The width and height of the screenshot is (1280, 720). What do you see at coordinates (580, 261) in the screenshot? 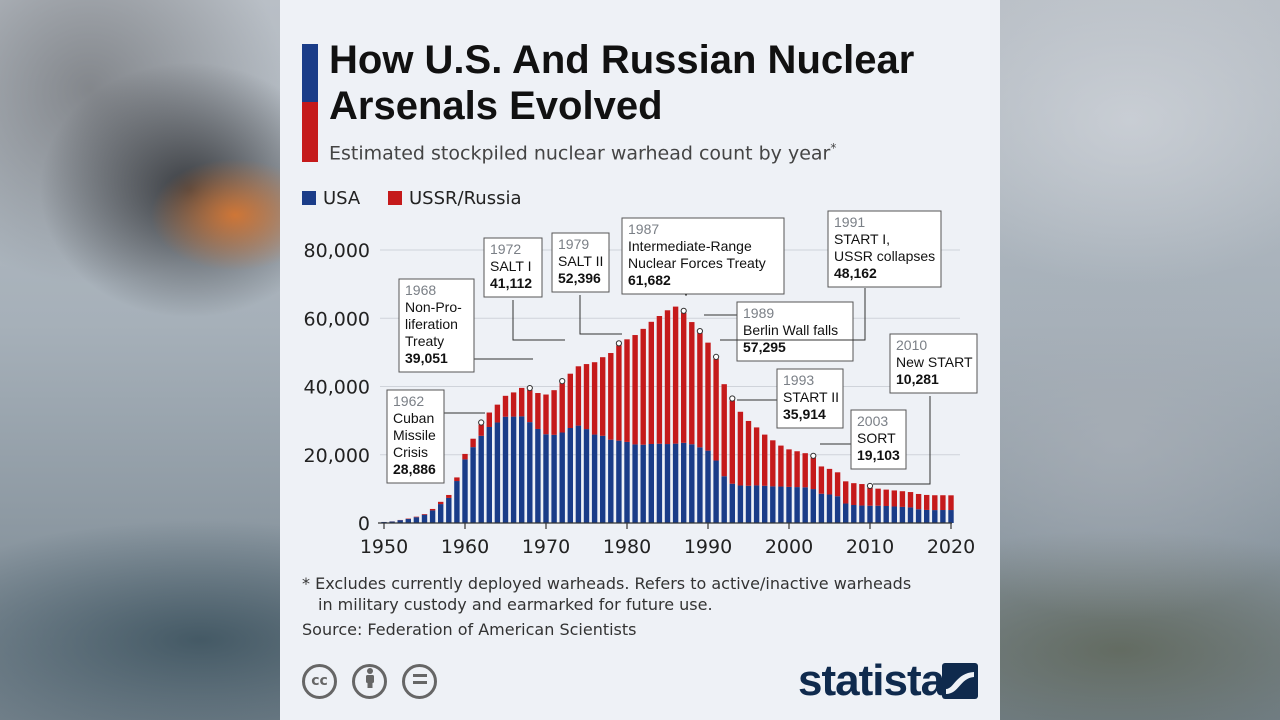
I see `annotation-label: SALT II` at bounding box center [580, 261].